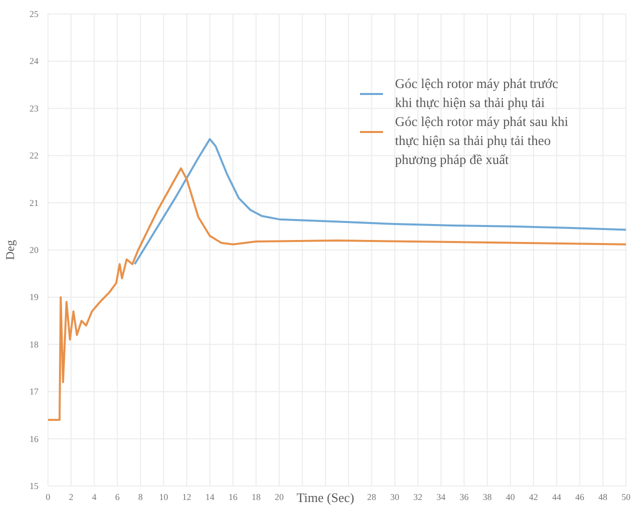  I want to click on x-tick-label: 40, so click(511, 497).